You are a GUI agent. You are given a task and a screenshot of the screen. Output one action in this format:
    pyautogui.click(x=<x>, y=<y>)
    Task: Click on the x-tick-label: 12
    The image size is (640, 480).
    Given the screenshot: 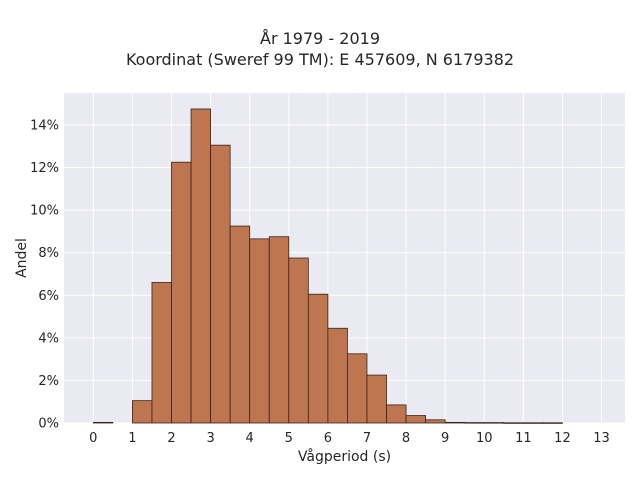 What is the action you would take?
    pyautogui.click(x=562, y=438)
    